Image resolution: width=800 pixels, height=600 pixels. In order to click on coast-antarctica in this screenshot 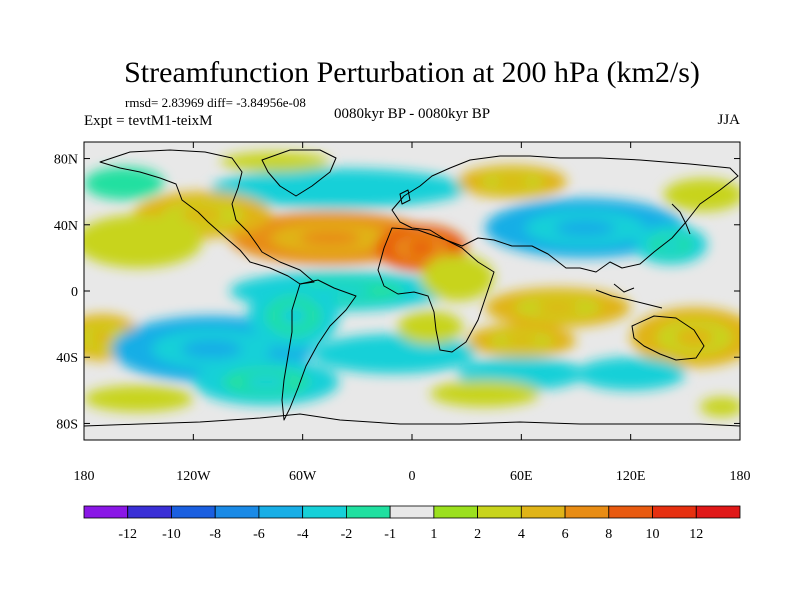, I will do `click(412, 420)`.